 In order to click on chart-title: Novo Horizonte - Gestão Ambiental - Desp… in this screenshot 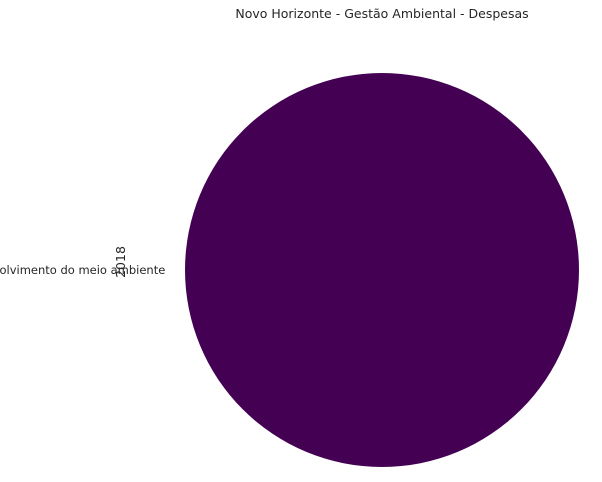, I will do `click(381, 13)`.